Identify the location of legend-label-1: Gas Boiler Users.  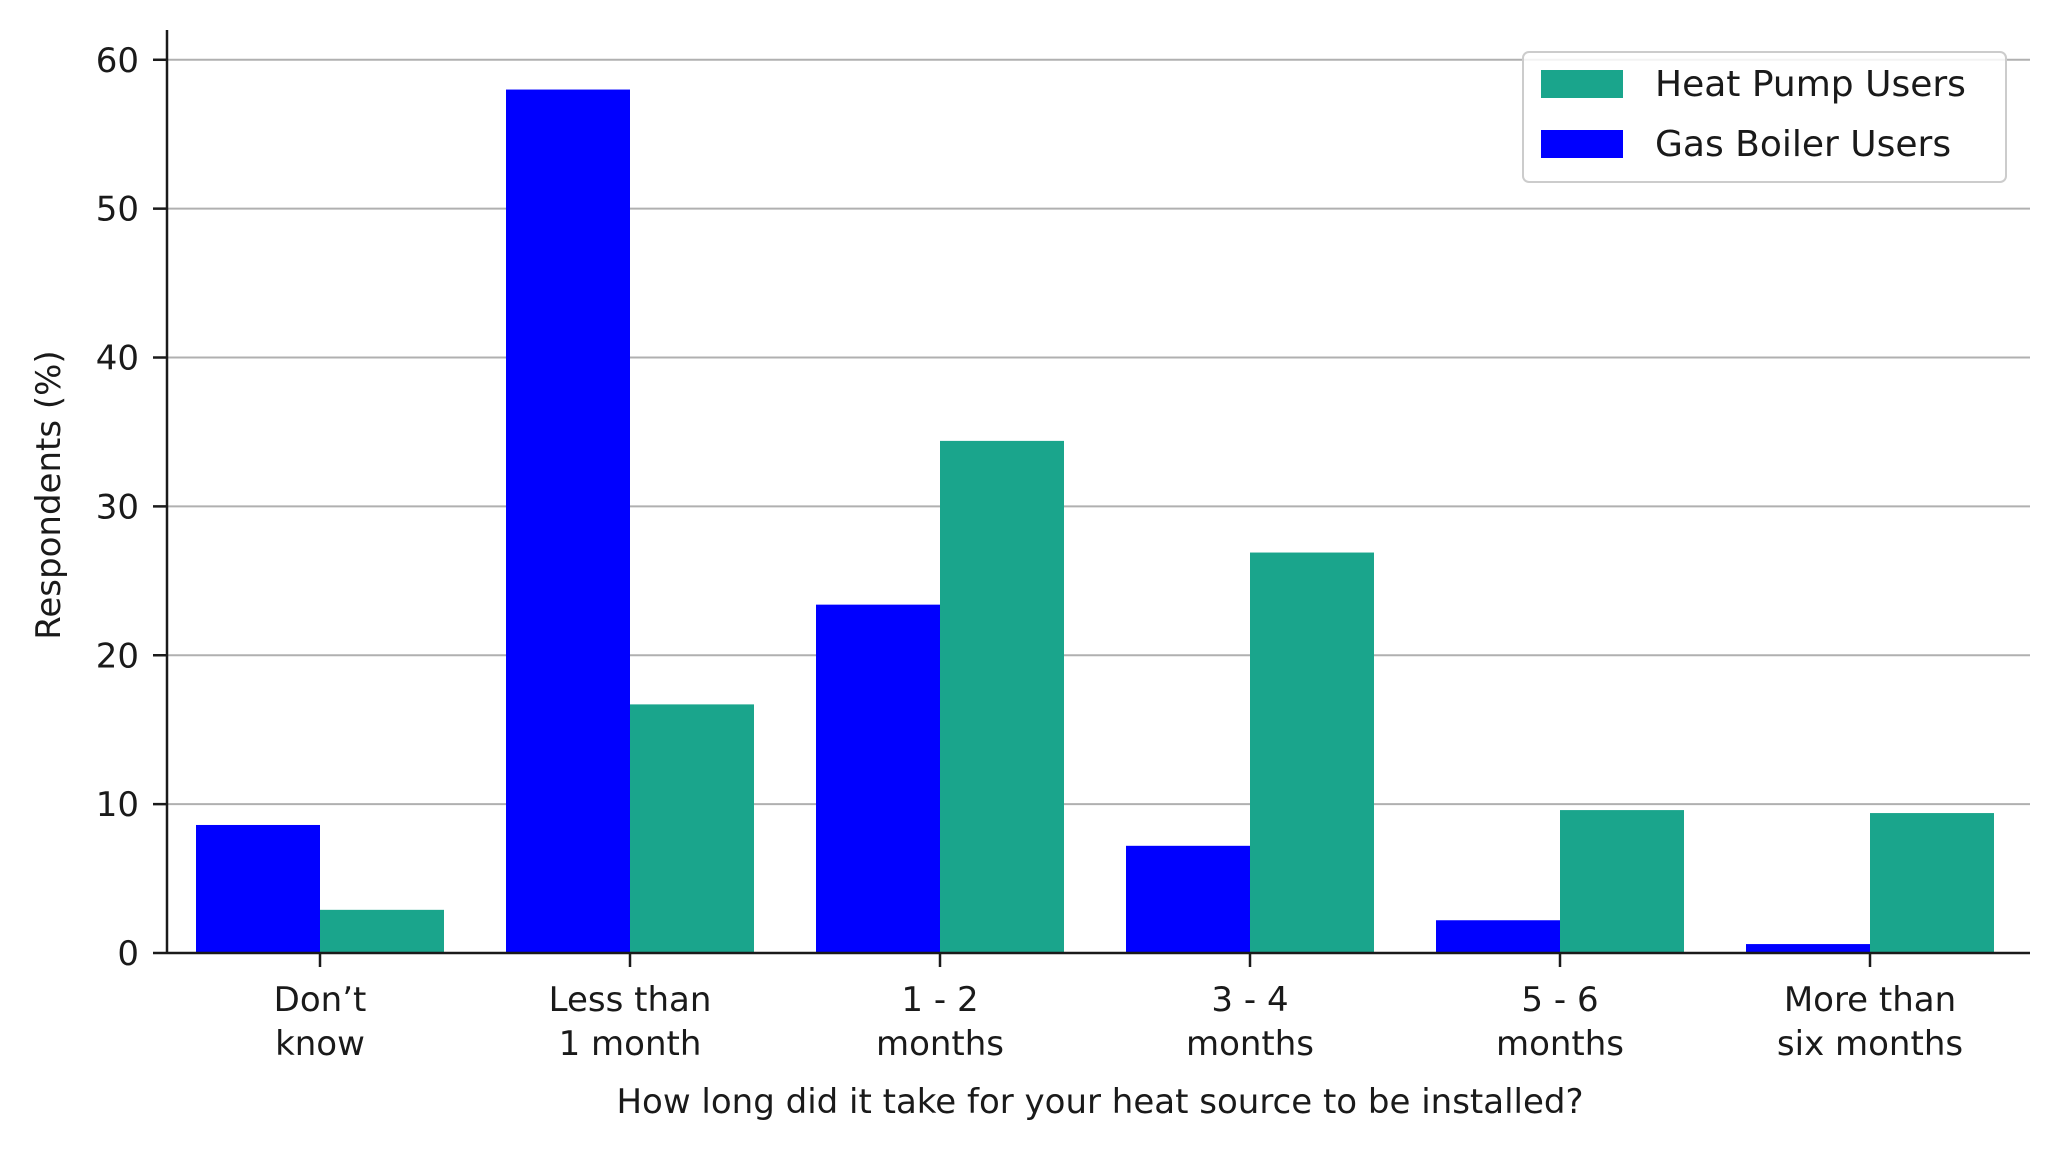
(1803, 144).